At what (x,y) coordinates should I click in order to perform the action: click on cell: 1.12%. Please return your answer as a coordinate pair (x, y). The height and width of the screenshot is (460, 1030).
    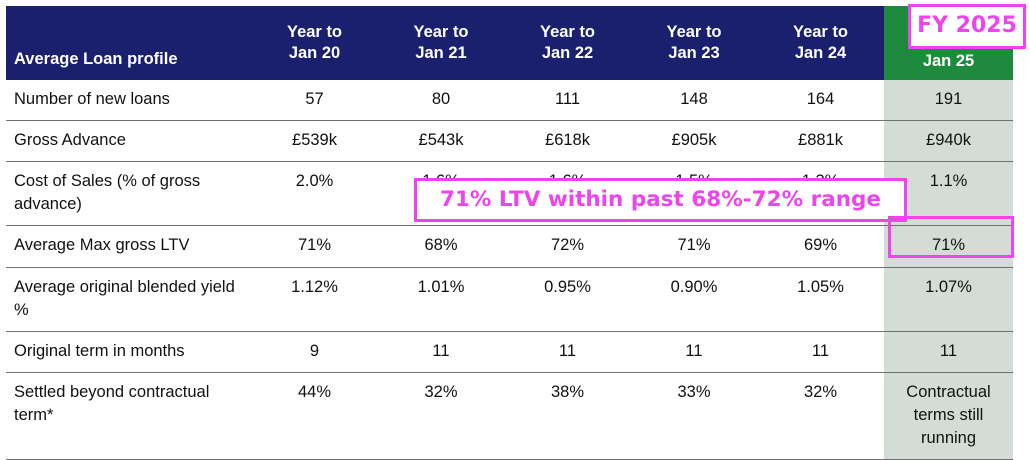
    Looking at the image, I should click on (314, 299).